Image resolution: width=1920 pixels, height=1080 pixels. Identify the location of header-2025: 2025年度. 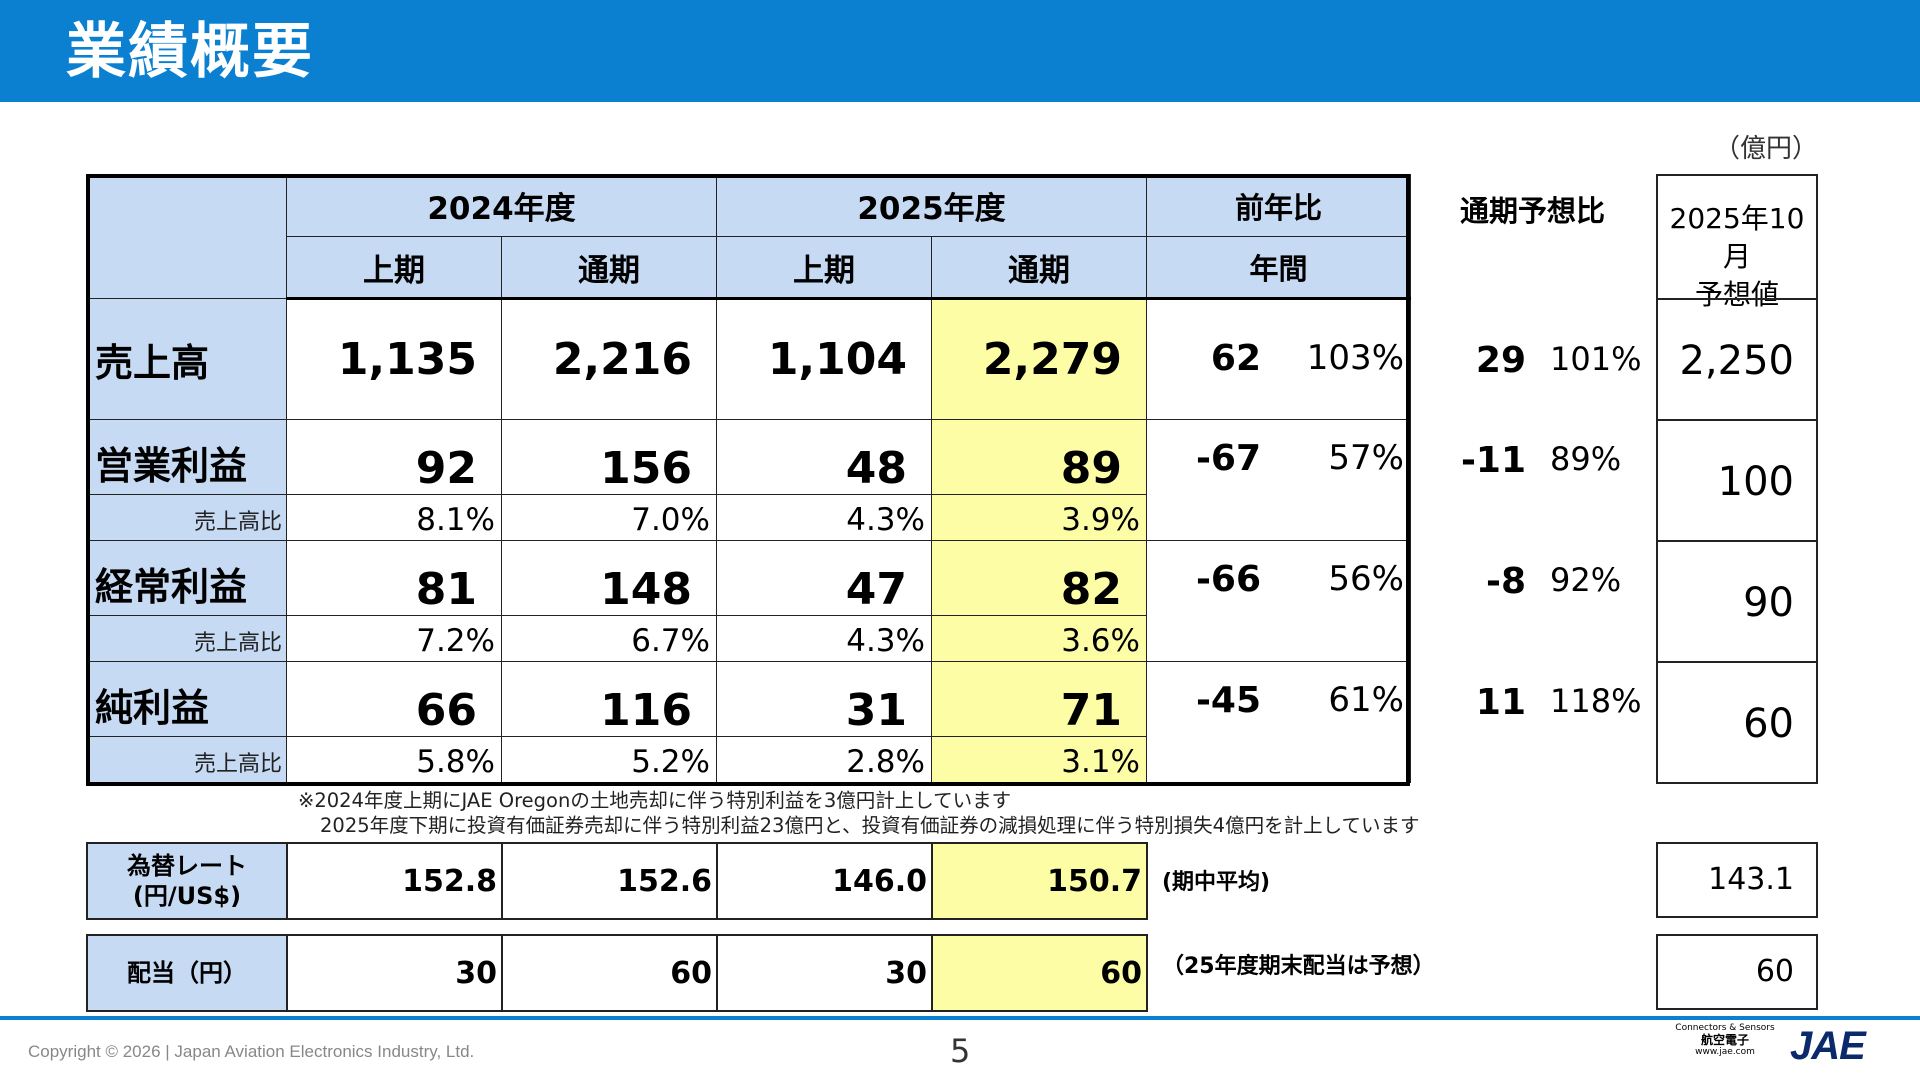
(931, 205).